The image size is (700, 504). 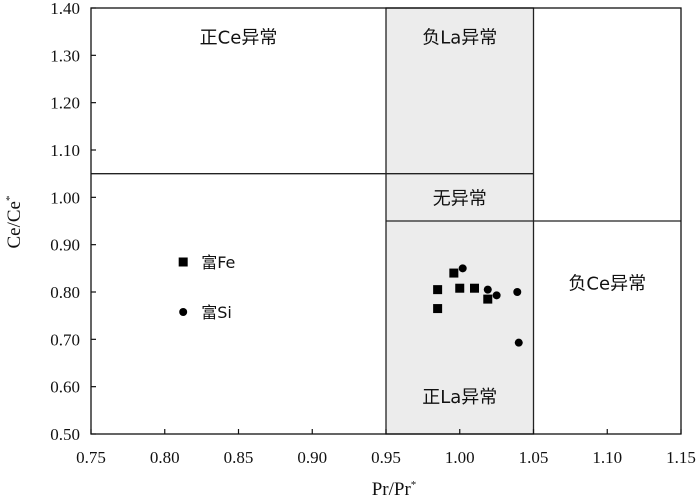 I want to click on x-tick-label: 0.90, so click(x=312, y=457).